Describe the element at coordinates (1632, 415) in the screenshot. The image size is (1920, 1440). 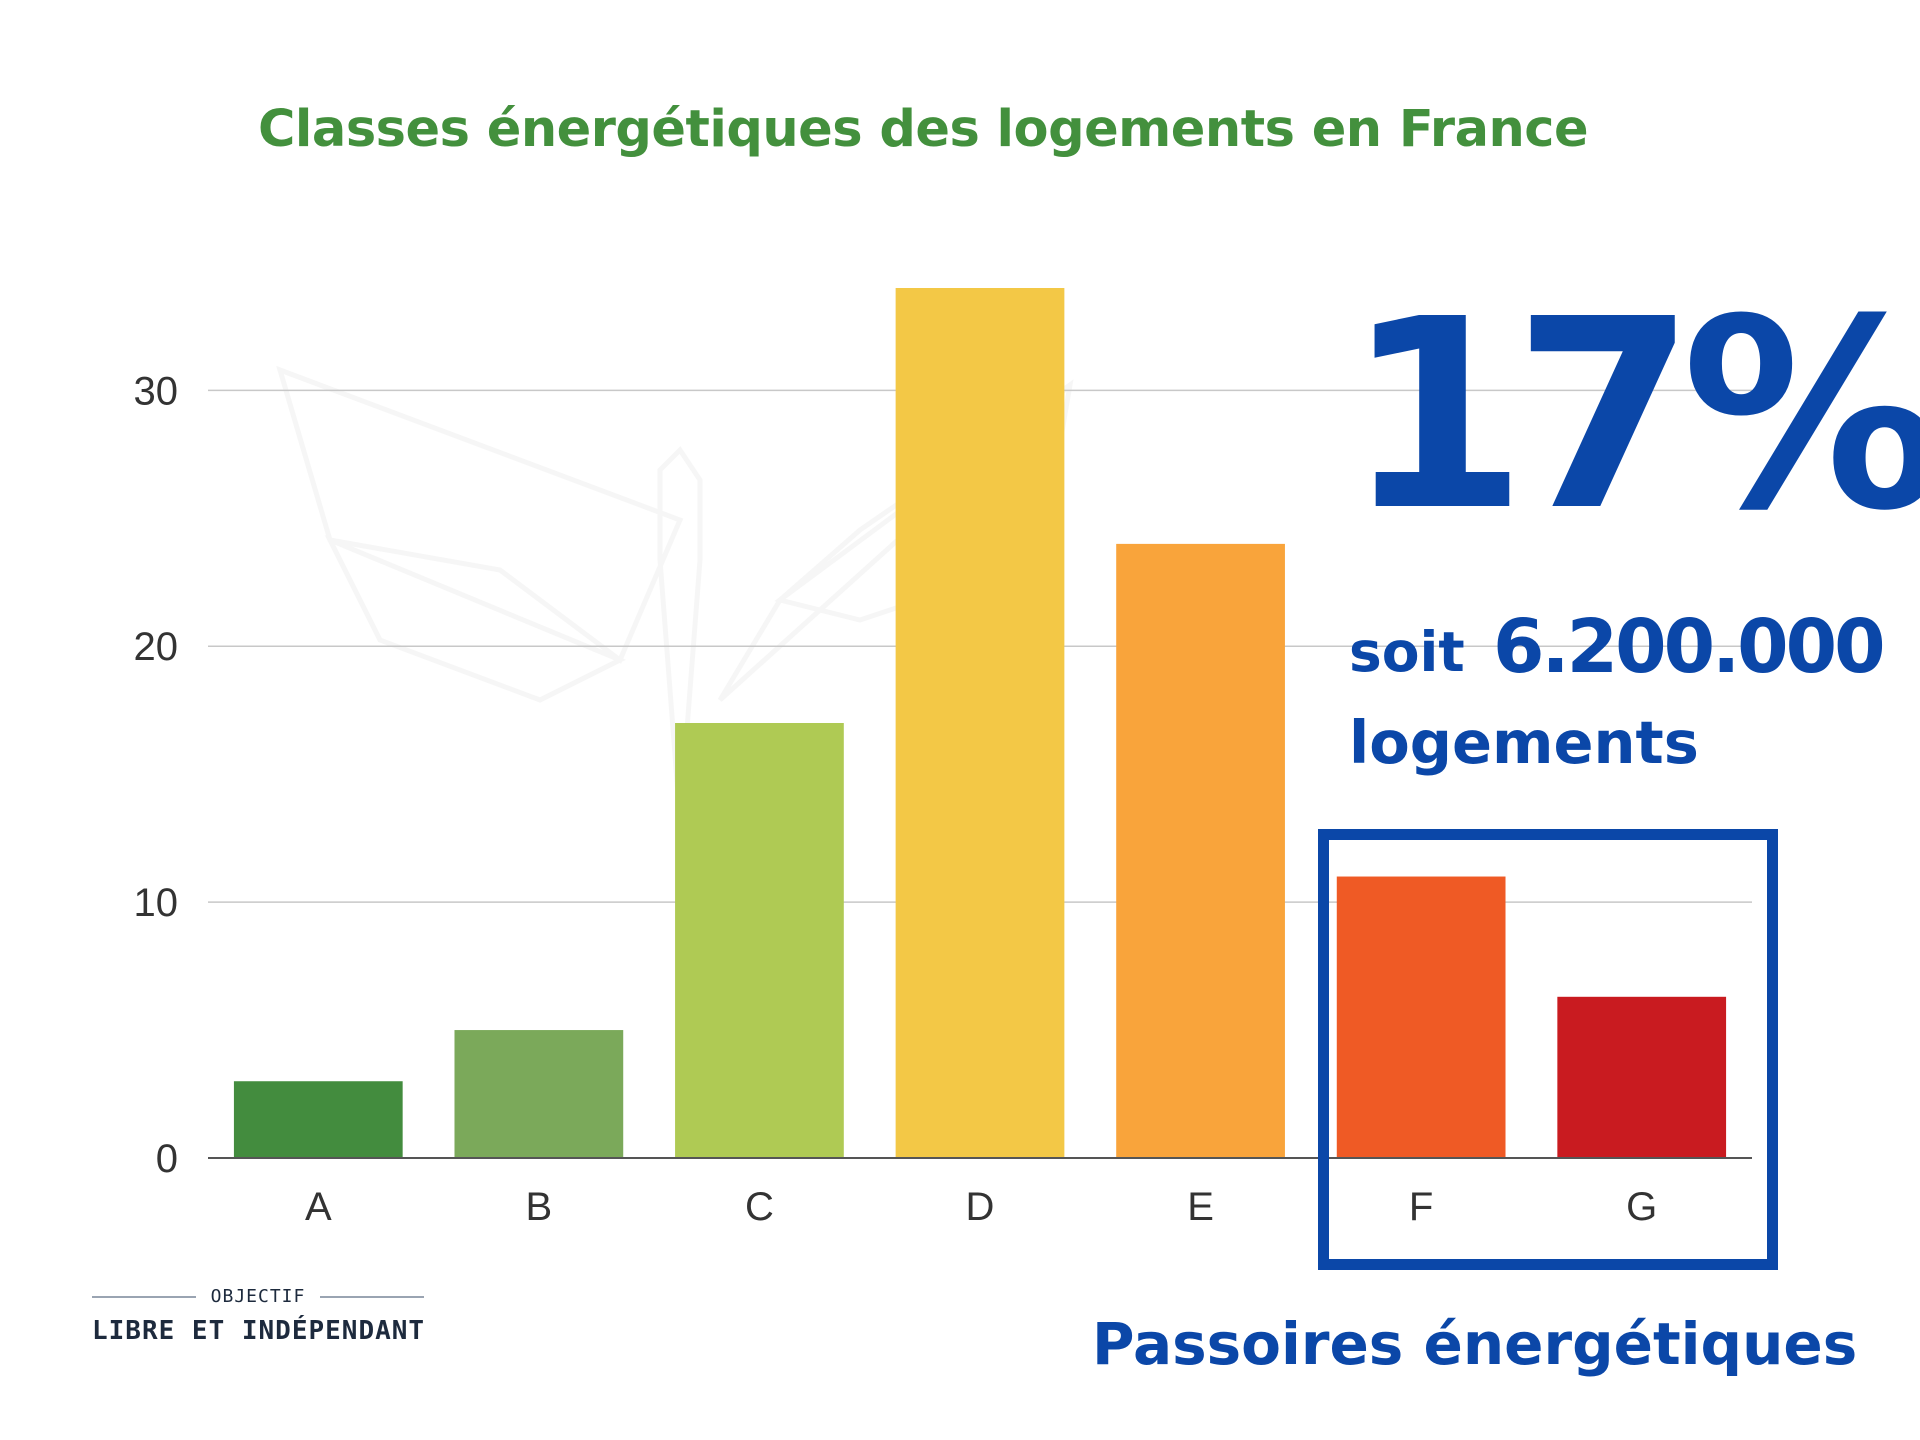
I see `percent-callout: 17%` at that location.